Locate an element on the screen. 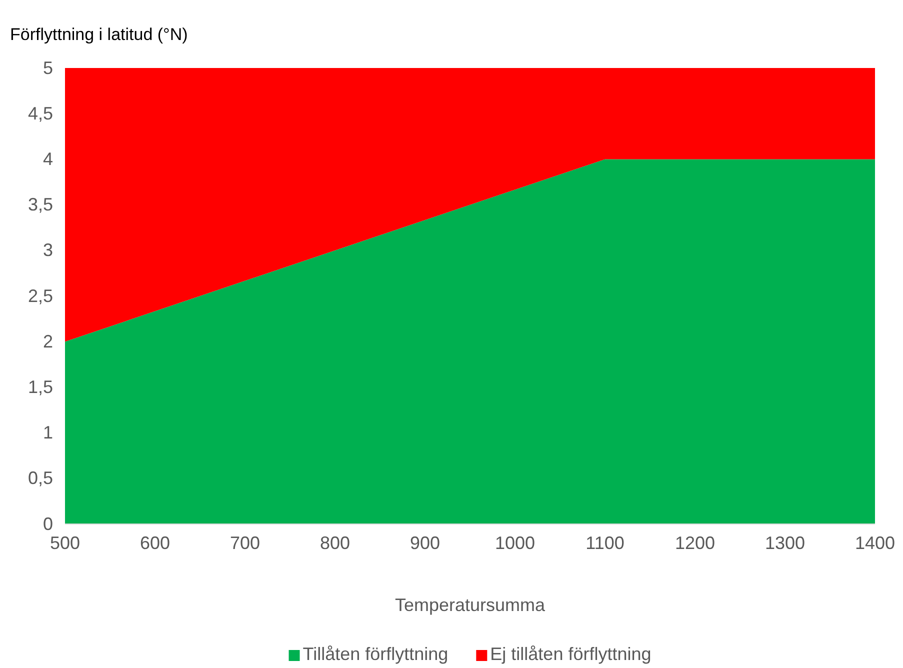 This screenshot has width=903, height=668. y-tick-label: 5 is located at coordinates (47, 68).